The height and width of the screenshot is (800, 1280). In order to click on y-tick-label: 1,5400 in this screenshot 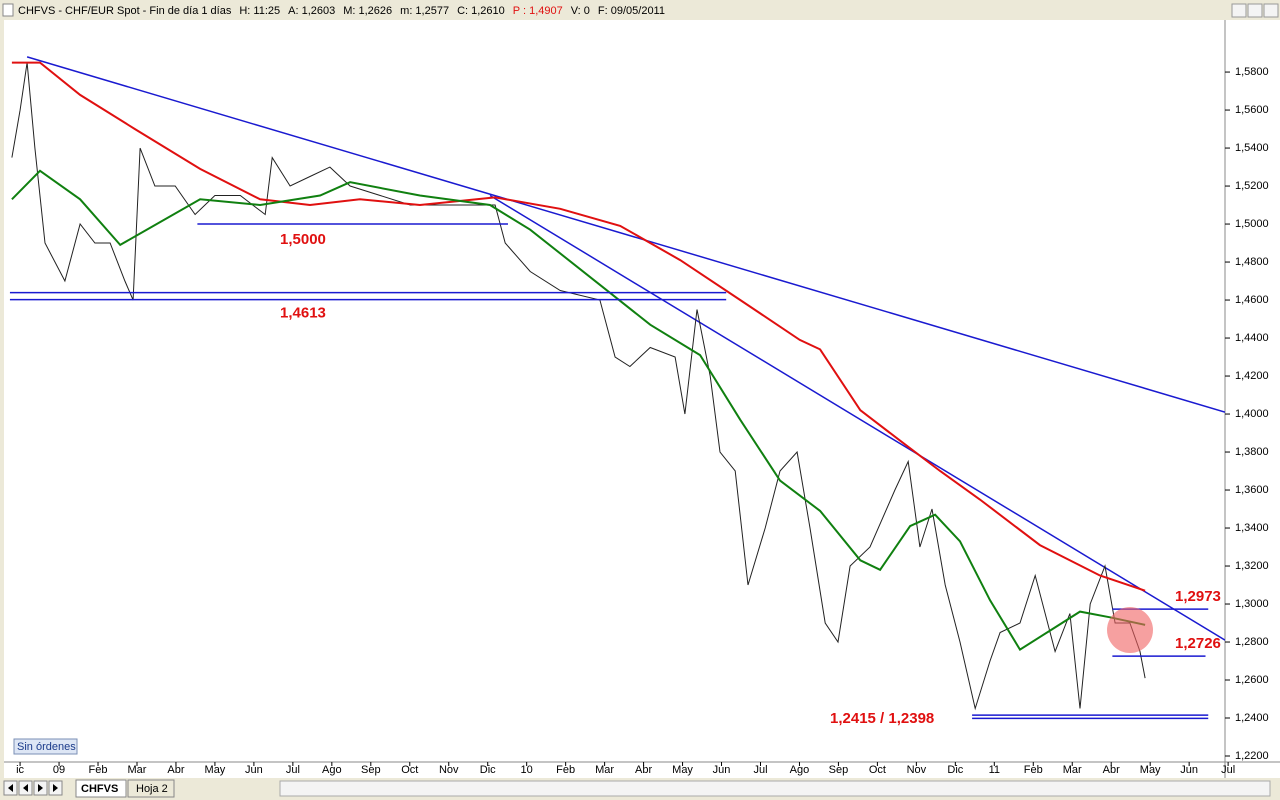, I will do `click(1252, 148)`.